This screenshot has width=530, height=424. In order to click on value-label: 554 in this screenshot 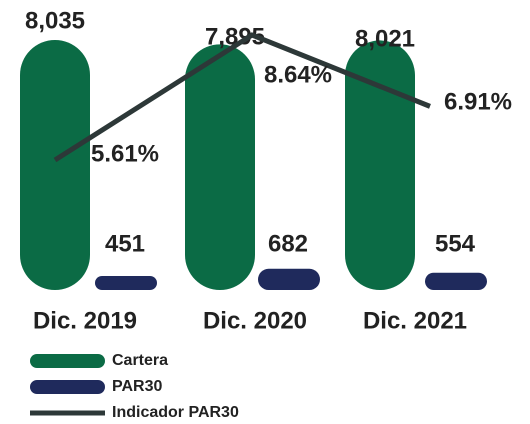, I will do `click(455, 243)`.